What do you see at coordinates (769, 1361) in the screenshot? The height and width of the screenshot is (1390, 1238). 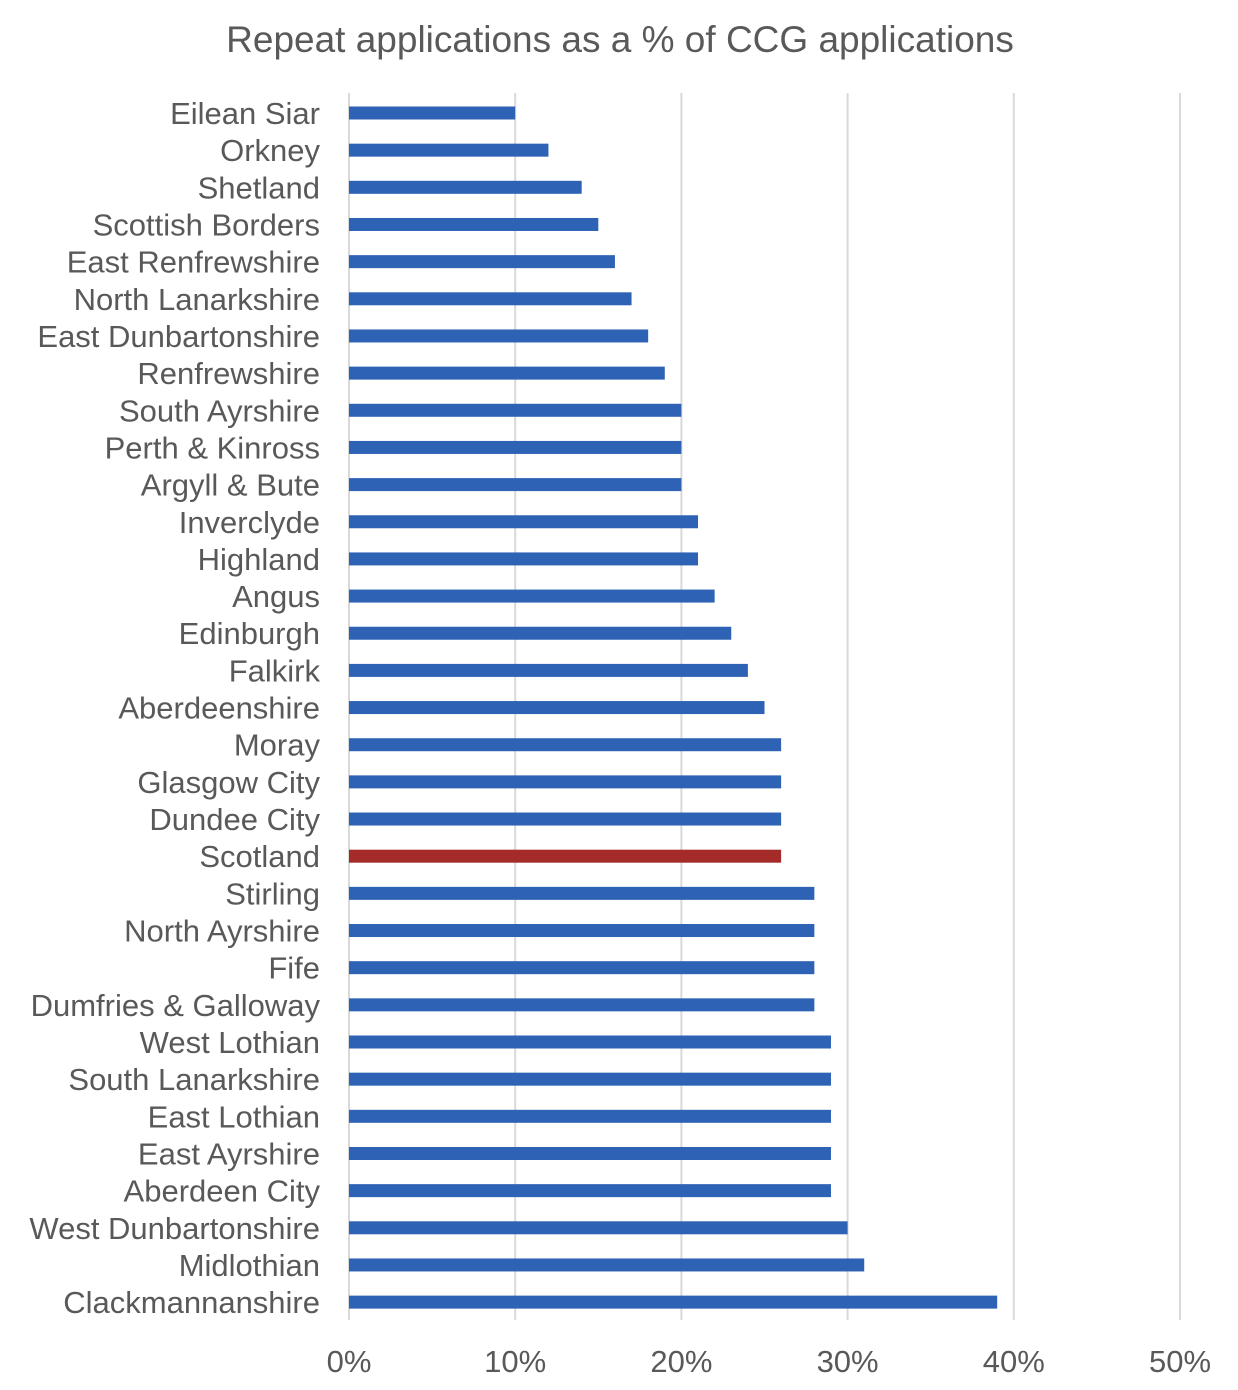 I see `x-axis-tick-labels: 0% 10% 20% 30% 40% 50%` at bounding box center [769, 1361].